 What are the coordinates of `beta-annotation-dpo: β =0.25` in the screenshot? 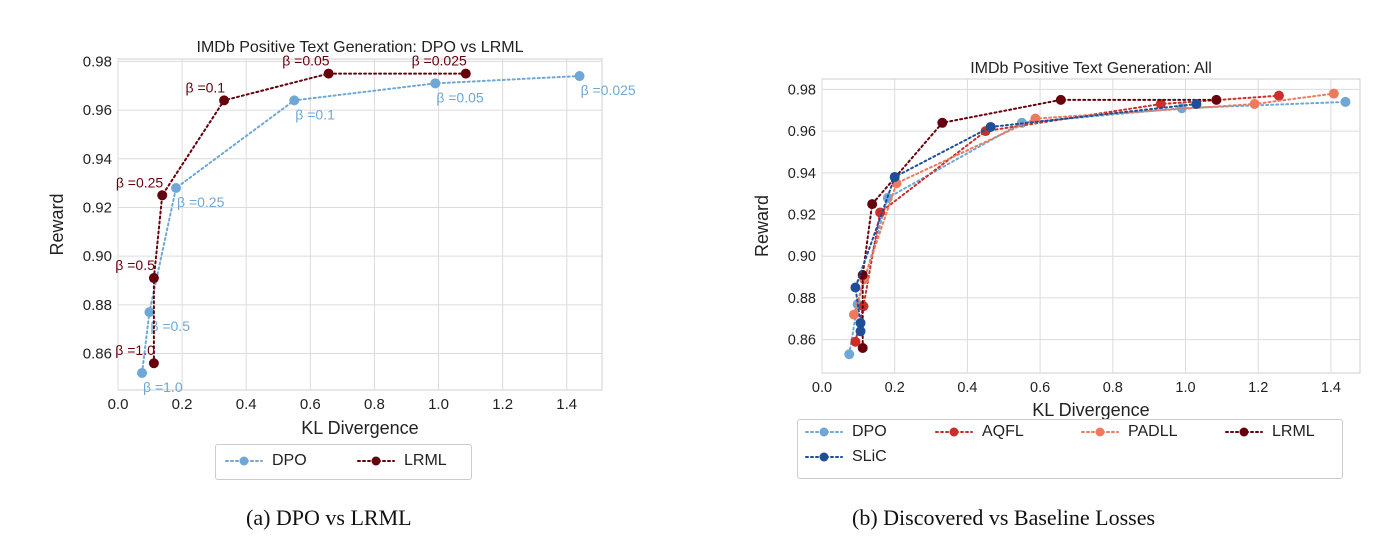 It's located at (201, 202).